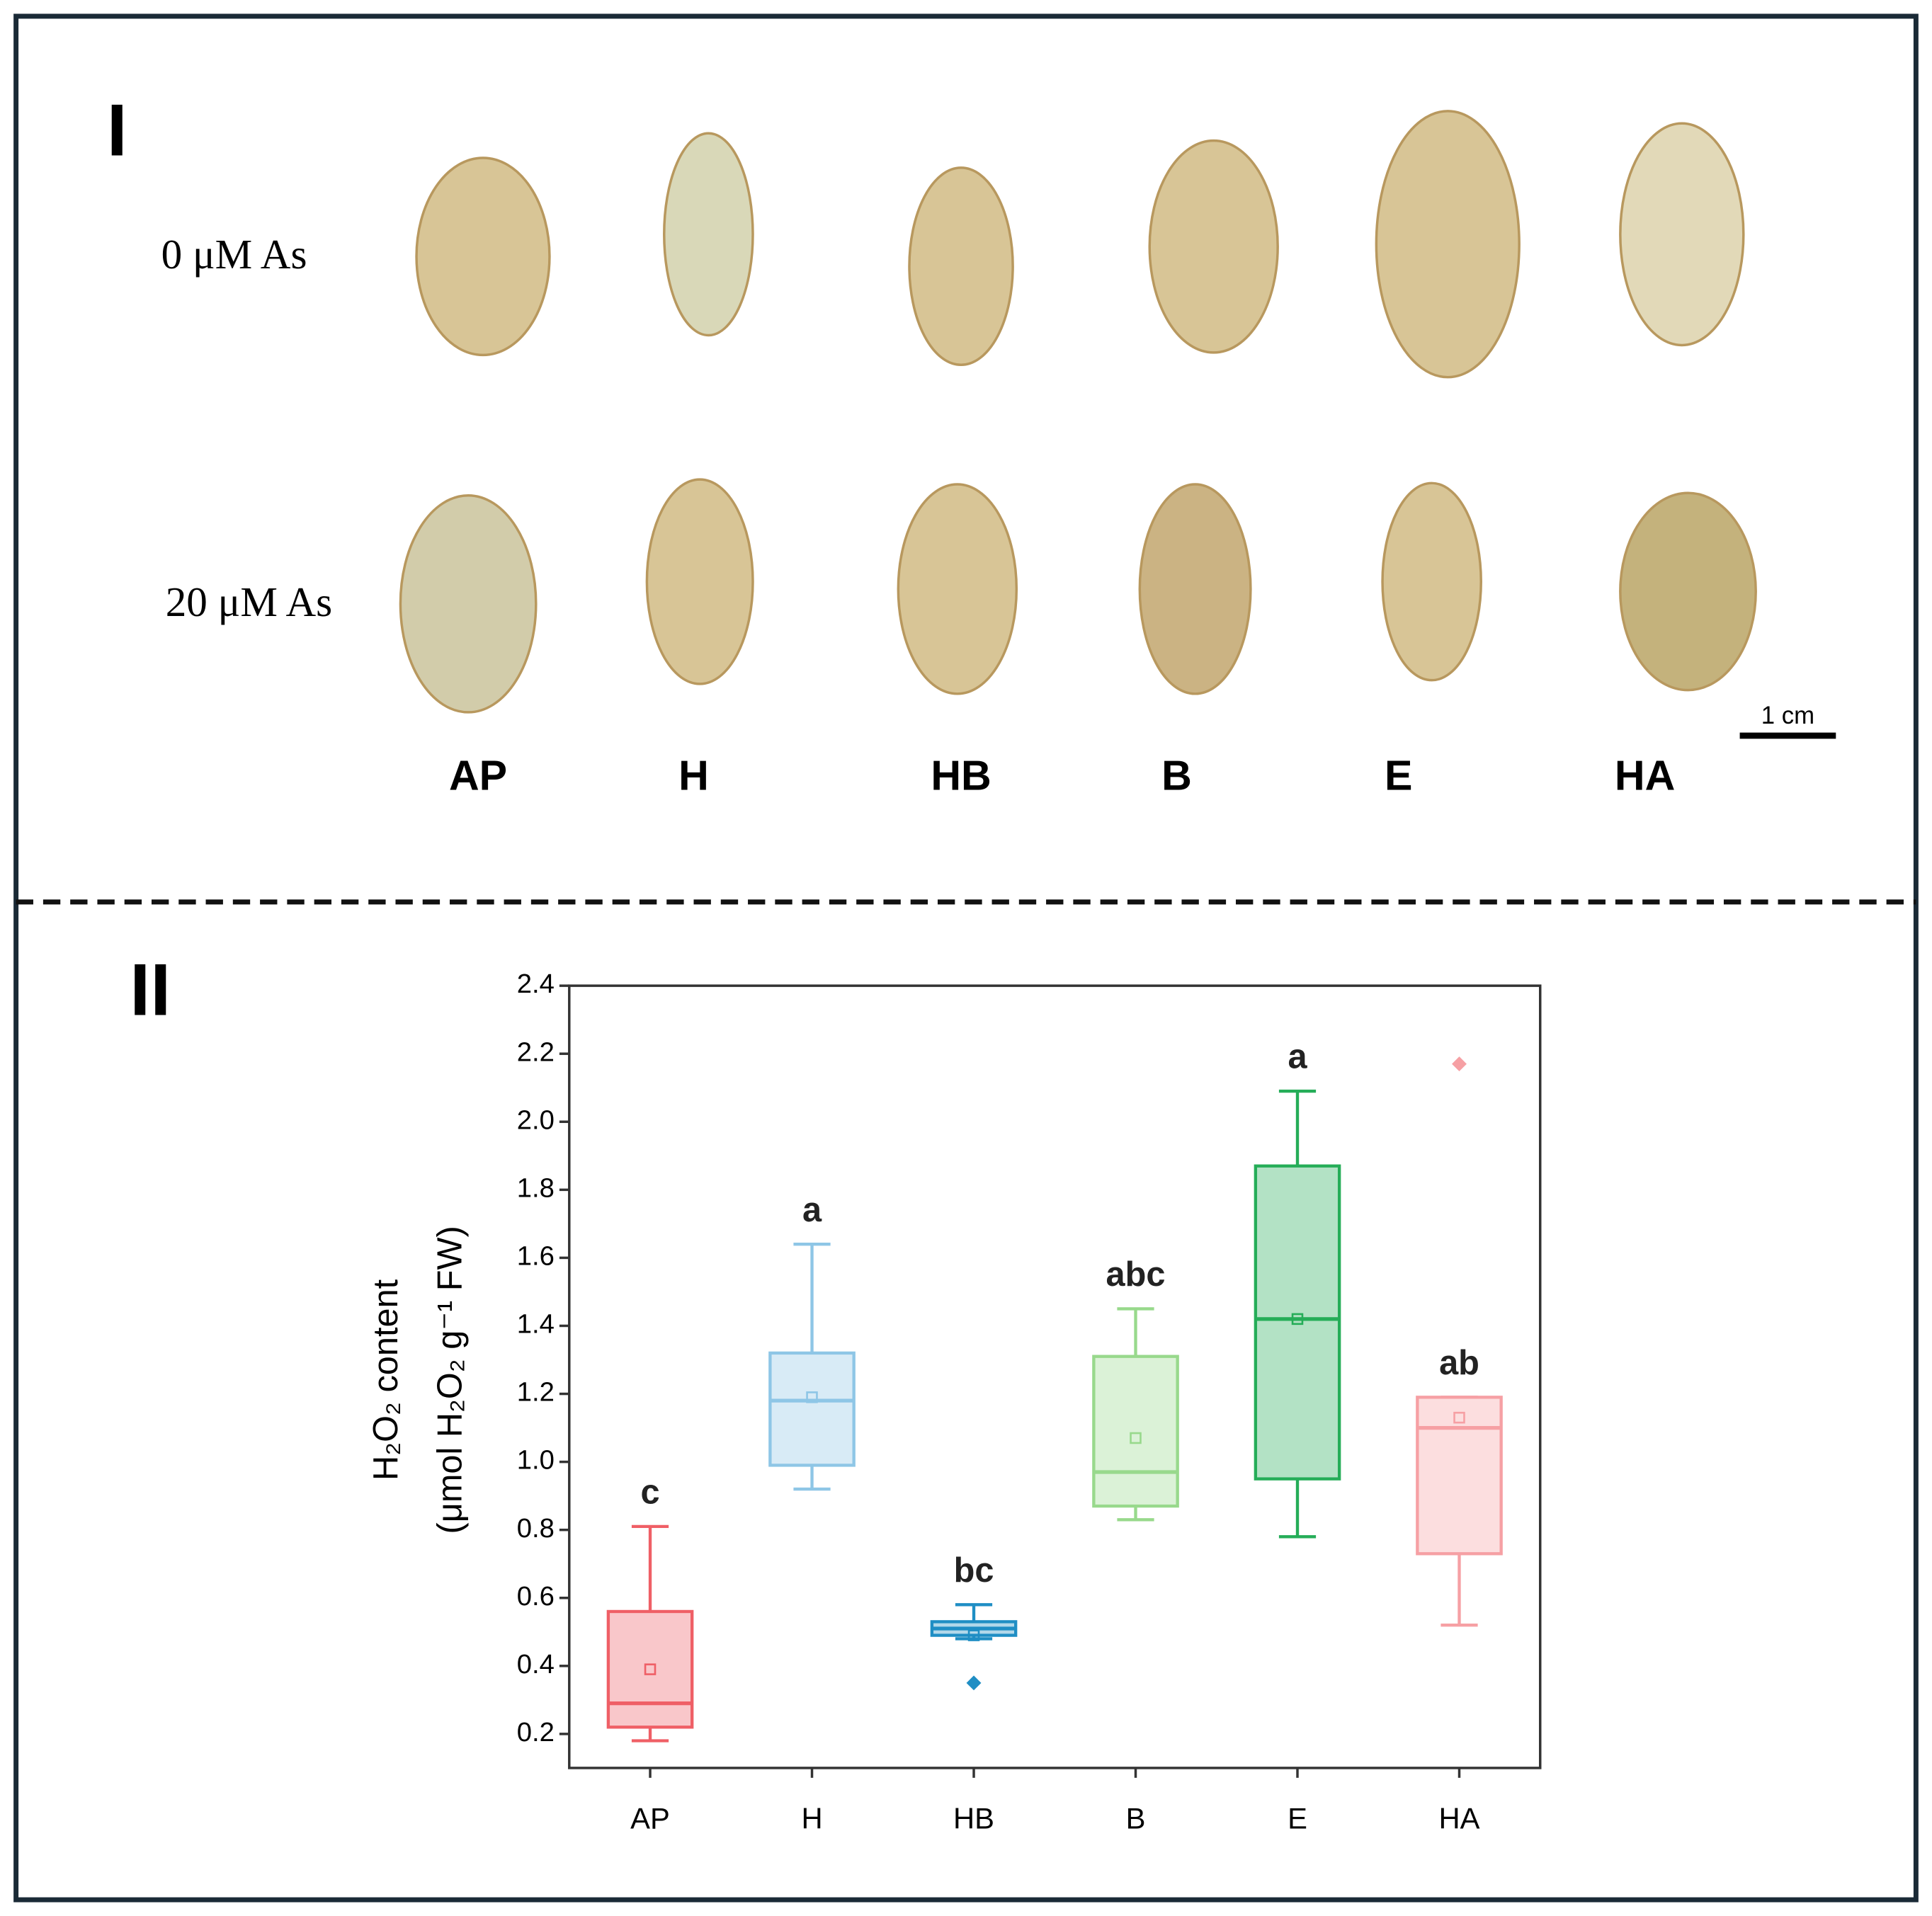  What do you see at coordinates (974, 1570) in the screenshot?
I see `significance-letter: bc` at bounding box center [974, 1570].